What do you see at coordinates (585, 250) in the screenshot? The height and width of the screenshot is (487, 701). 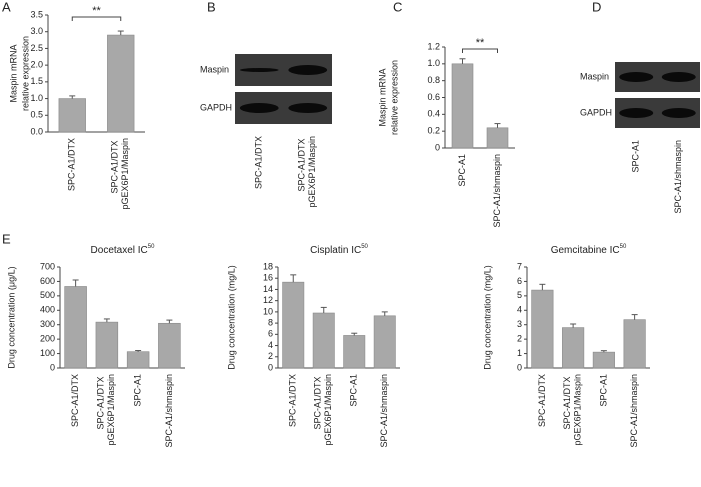 I see `title-text: Gemcitabine IC` at bounding box center [585, 250].